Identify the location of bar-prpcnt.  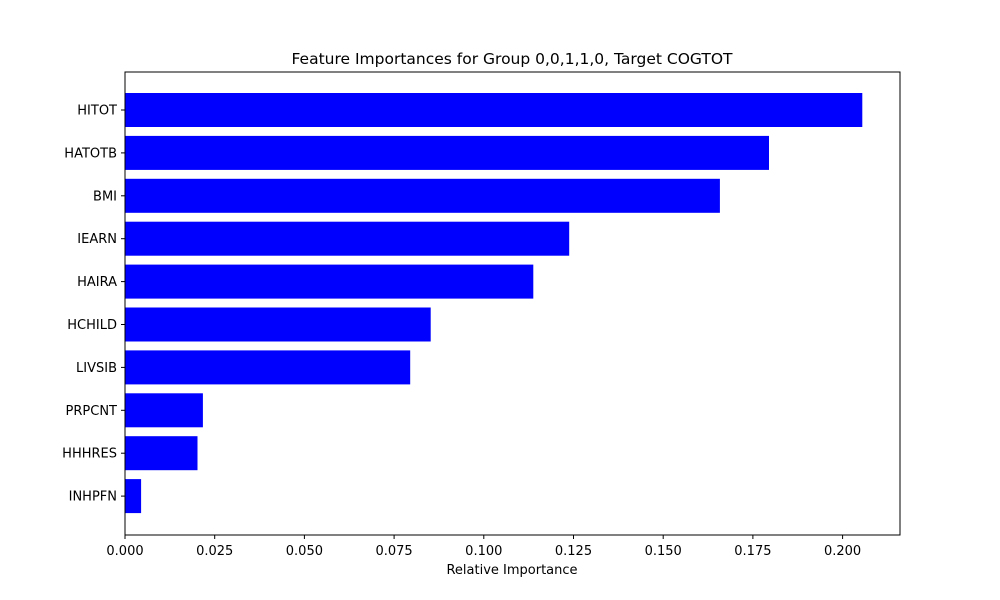
(164, 410).